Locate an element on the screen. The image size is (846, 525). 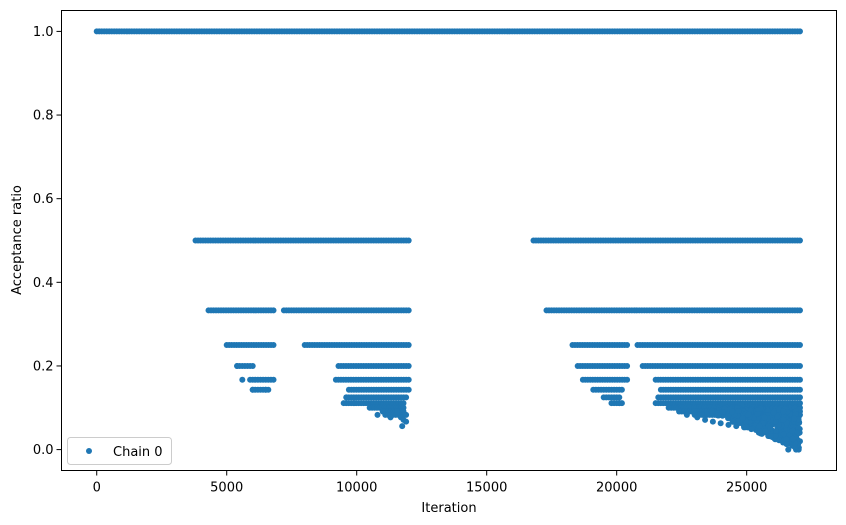
legend-marker is located at coordinates (89, 451).